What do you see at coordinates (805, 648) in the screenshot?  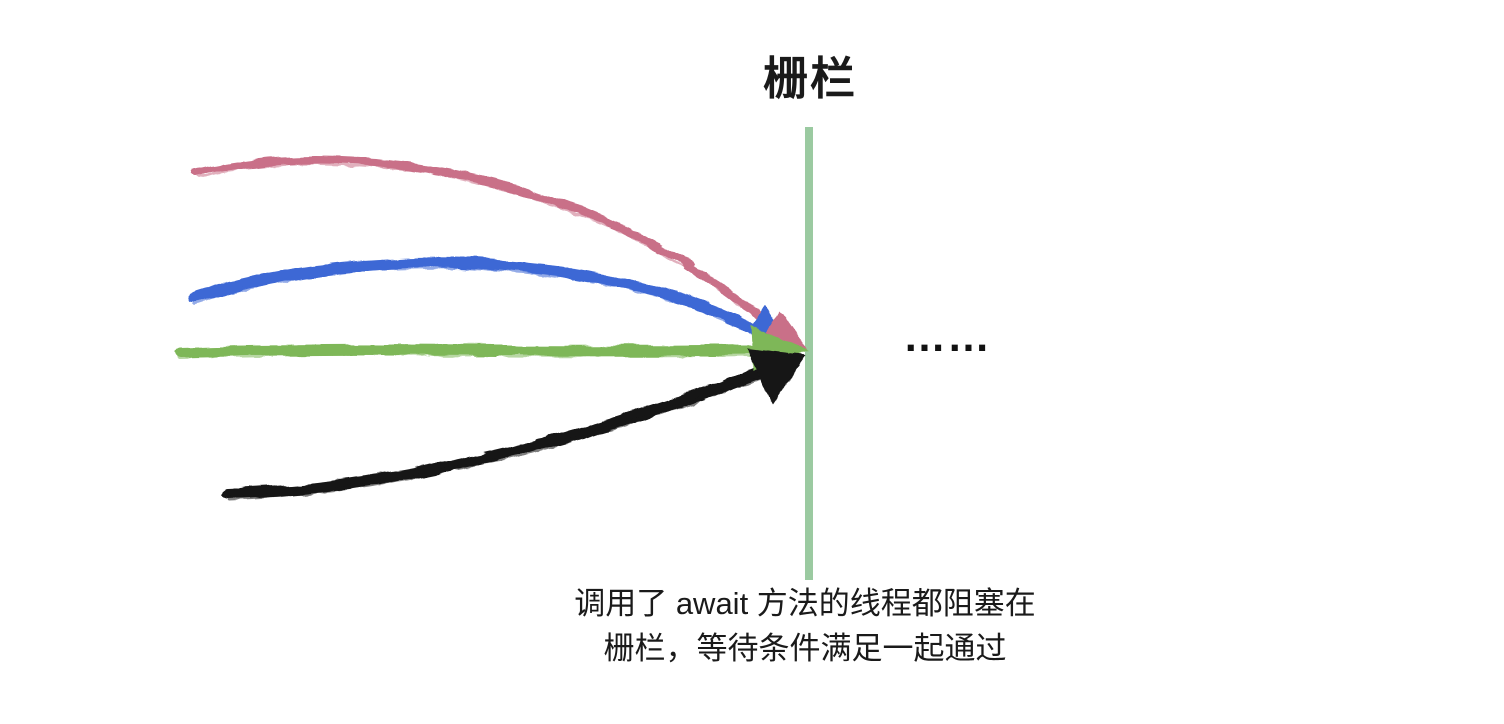 I see `caption-line-2: 栅栏，等待条件满足一起通过` at bounding box center [805, 648].